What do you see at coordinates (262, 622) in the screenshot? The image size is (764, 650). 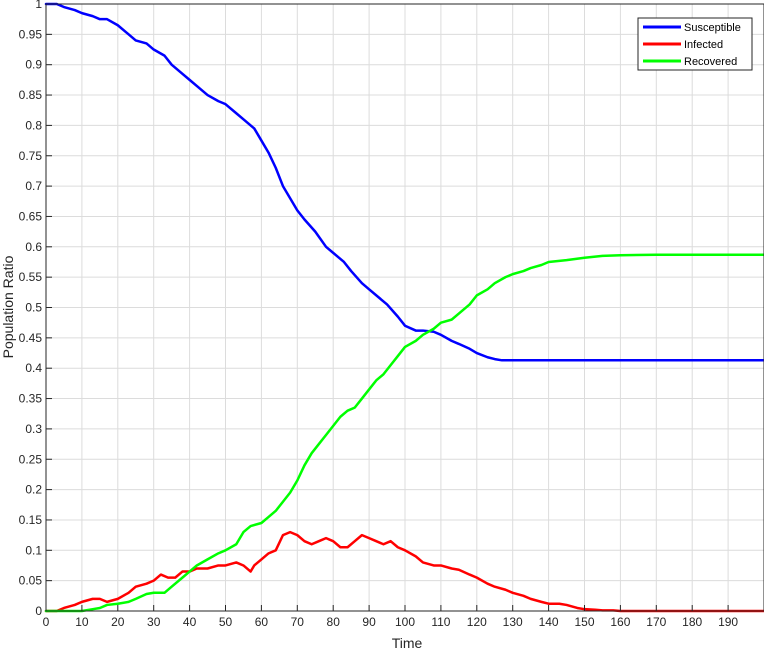 I see `x-tick-label: 60` at bounding box center [262, 622].